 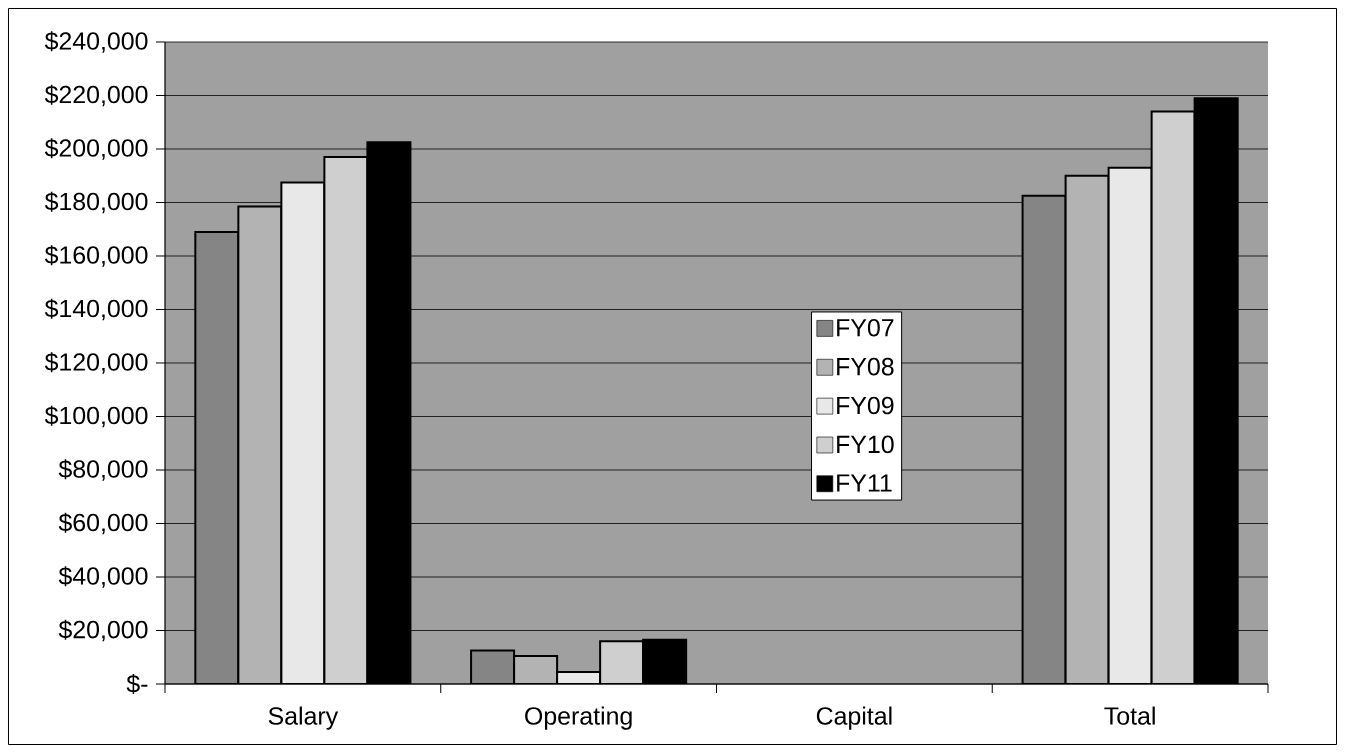 What do you see at coordinates (865, 405) in the screenshot?
I see `legend-label: FY09` at bounding box center [865, 405].